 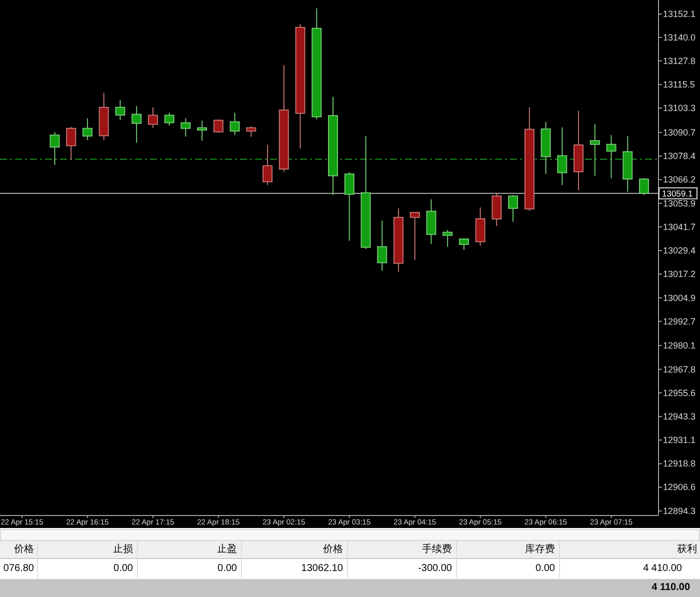 What do you see at coordinates (679, 321) in the screenshot?
I see `y-tick-label: 12992.7` at bounding box center [679, 321].